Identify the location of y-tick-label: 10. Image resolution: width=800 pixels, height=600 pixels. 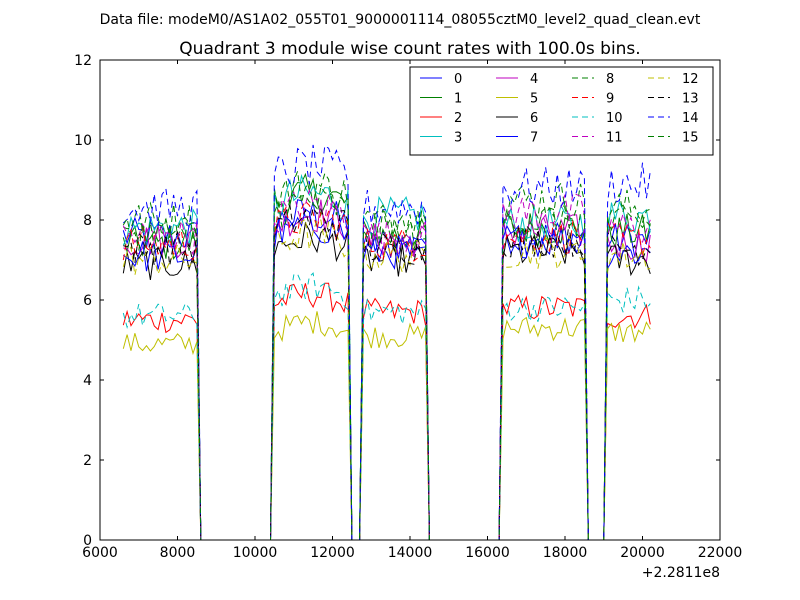
(83, 141).